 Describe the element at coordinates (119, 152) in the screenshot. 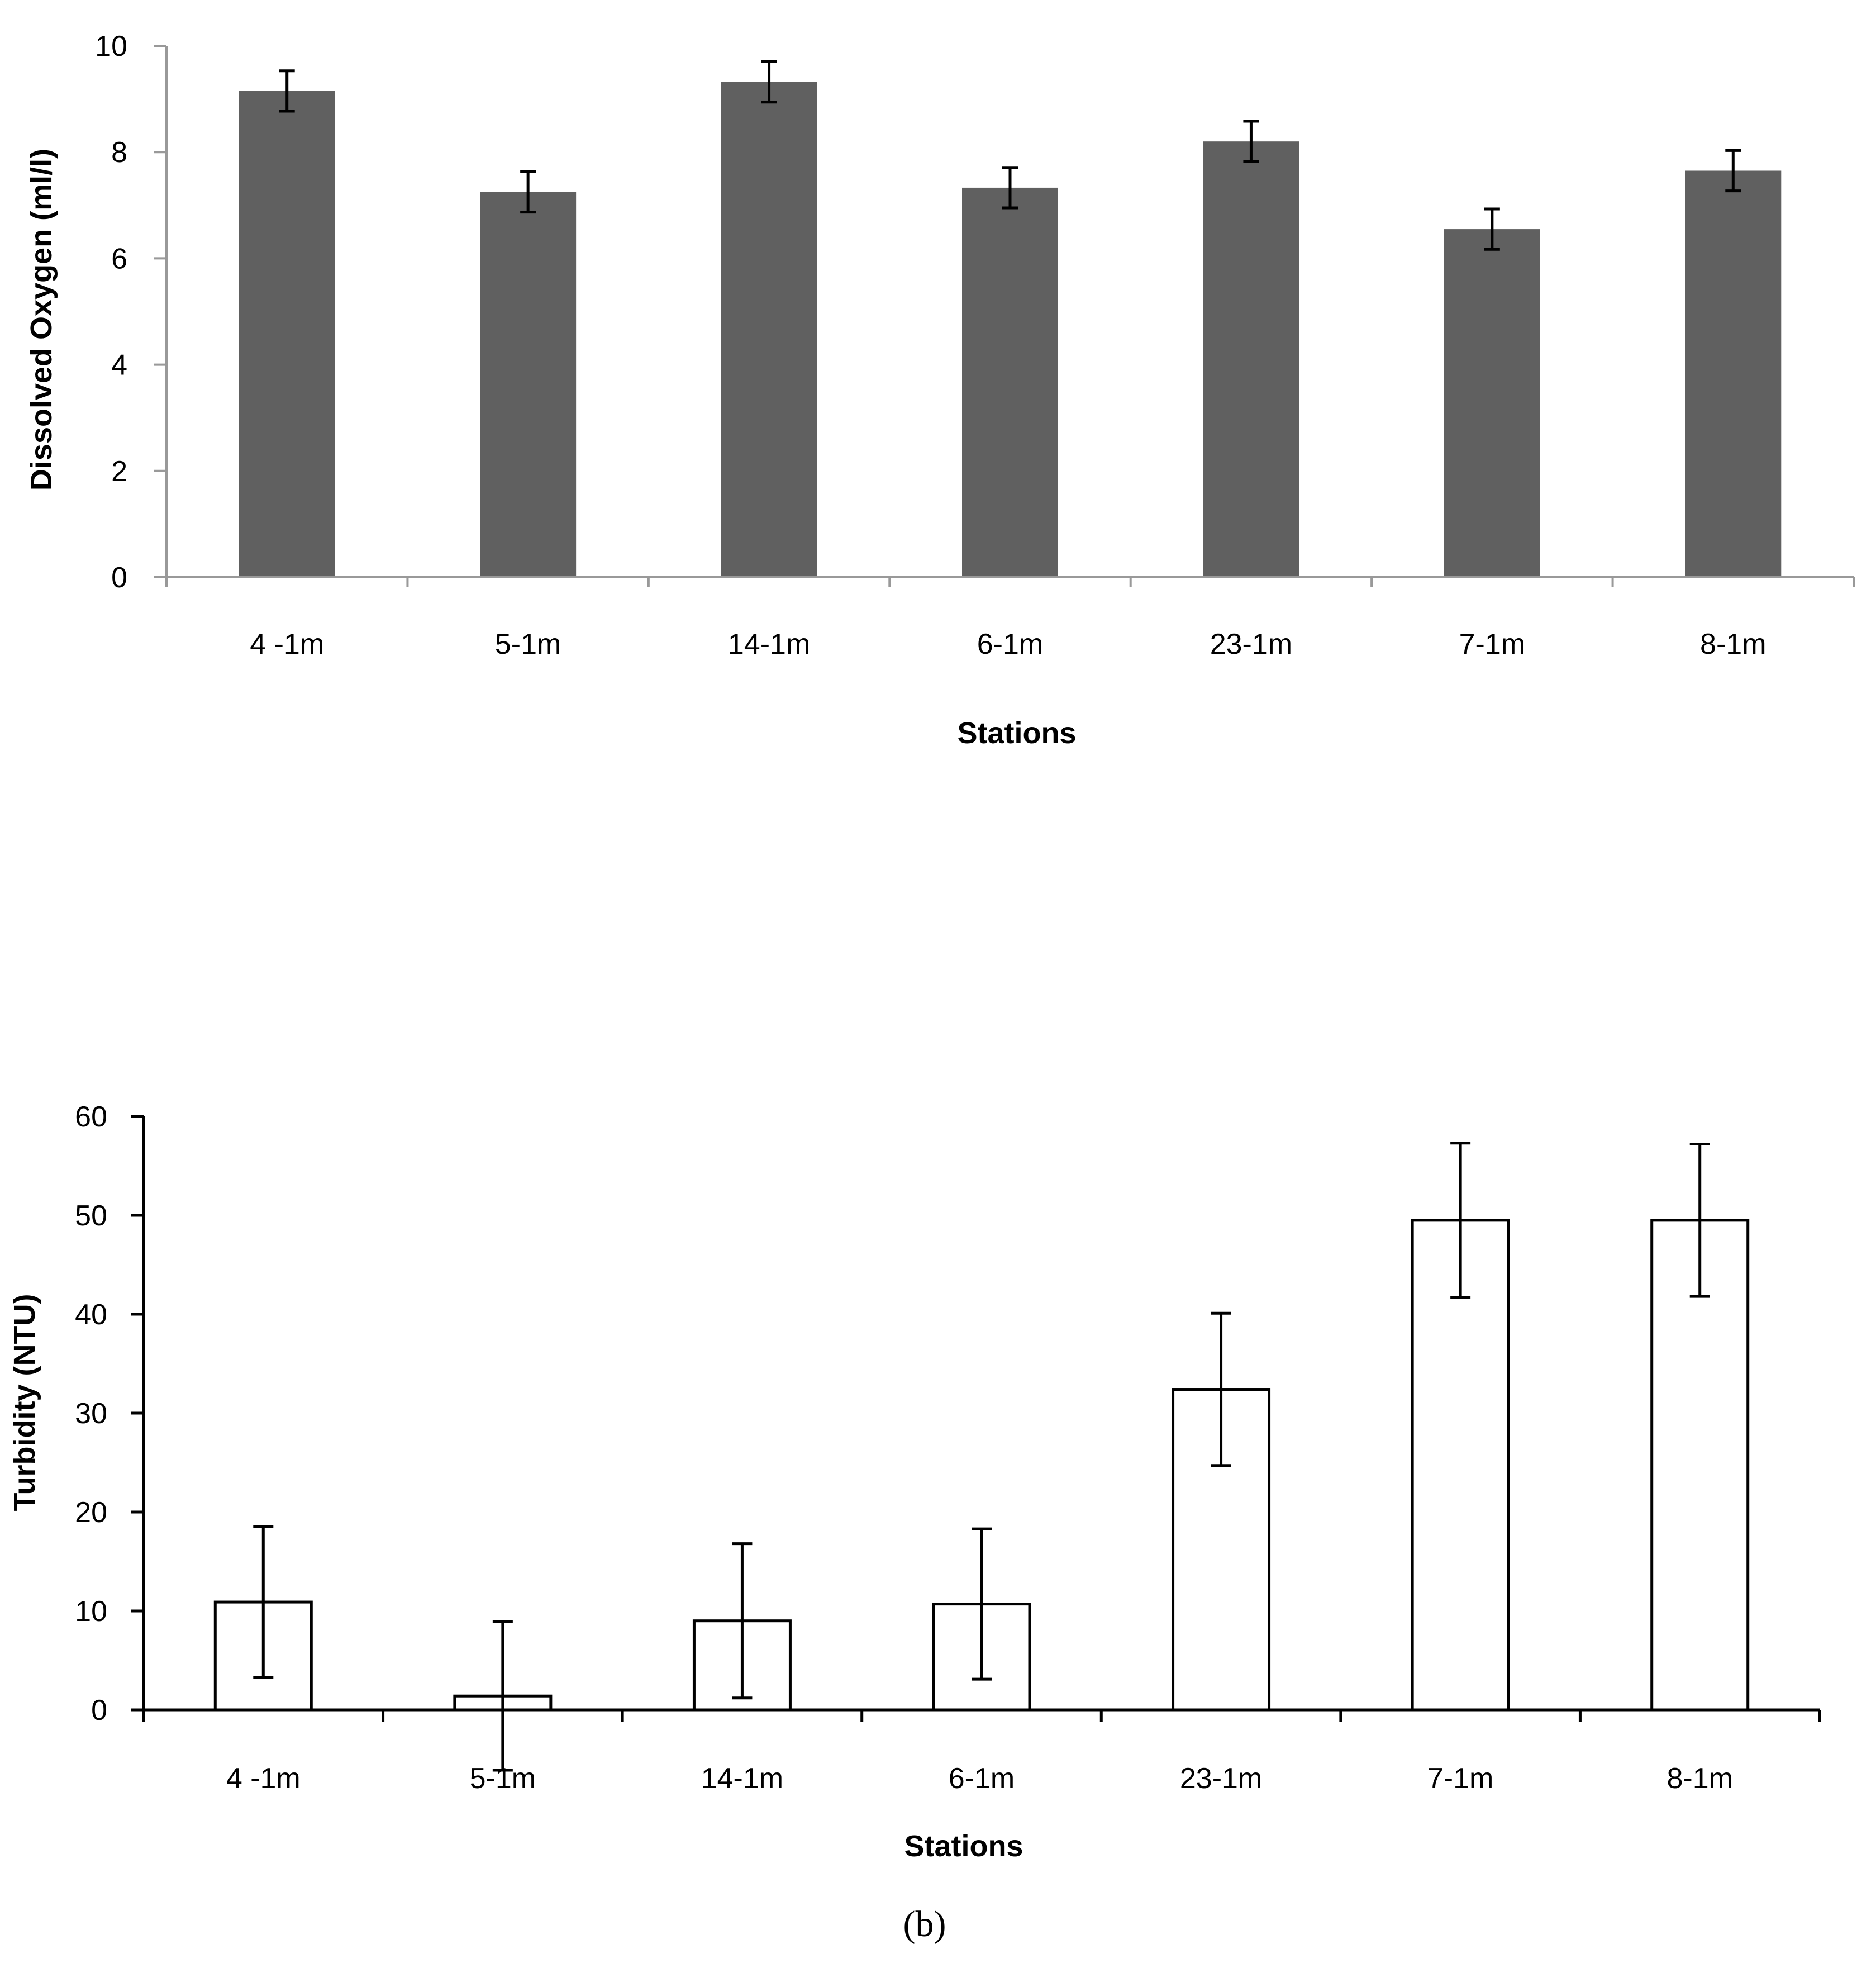

I see `do-y-tick-label: 8` at that location.